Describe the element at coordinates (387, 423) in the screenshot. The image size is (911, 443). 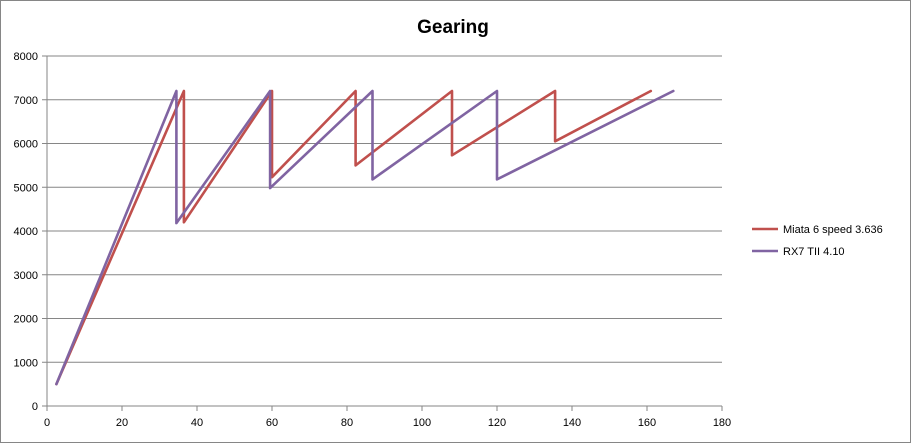
I see `x-tick-labels: 0 20 40 60 80 100 120 140 160 180` at that location.